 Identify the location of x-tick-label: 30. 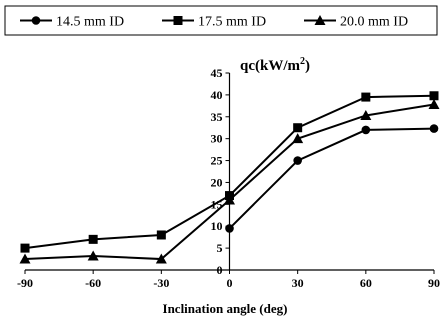
(298, 283).